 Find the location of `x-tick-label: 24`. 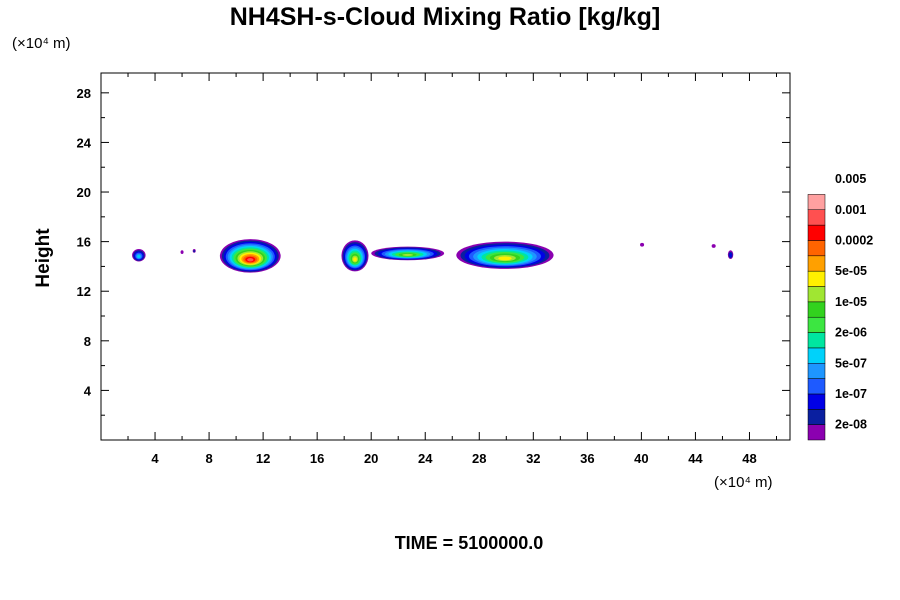

x-tick-label: 24 is located at coordinates (425, 458).